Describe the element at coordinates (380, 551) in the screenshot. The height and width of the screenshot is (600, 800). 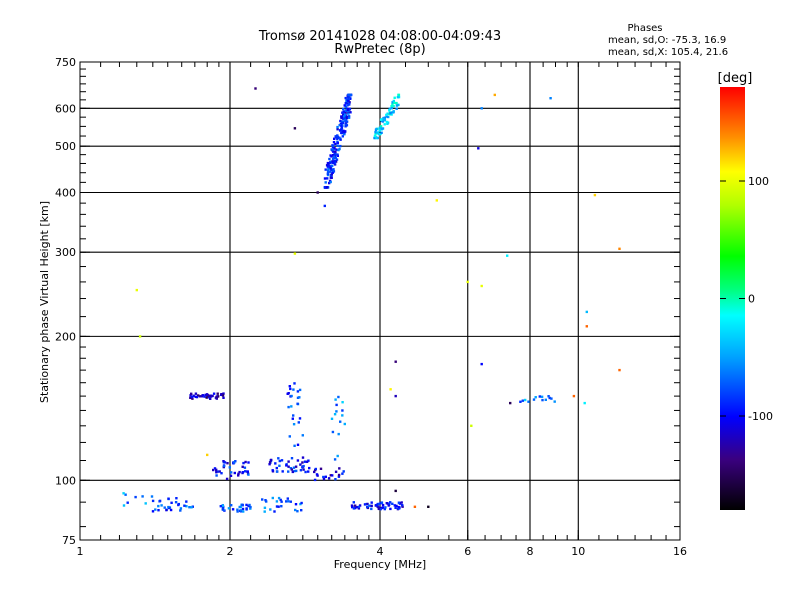
I see `x-tick-label: 4` at that location.